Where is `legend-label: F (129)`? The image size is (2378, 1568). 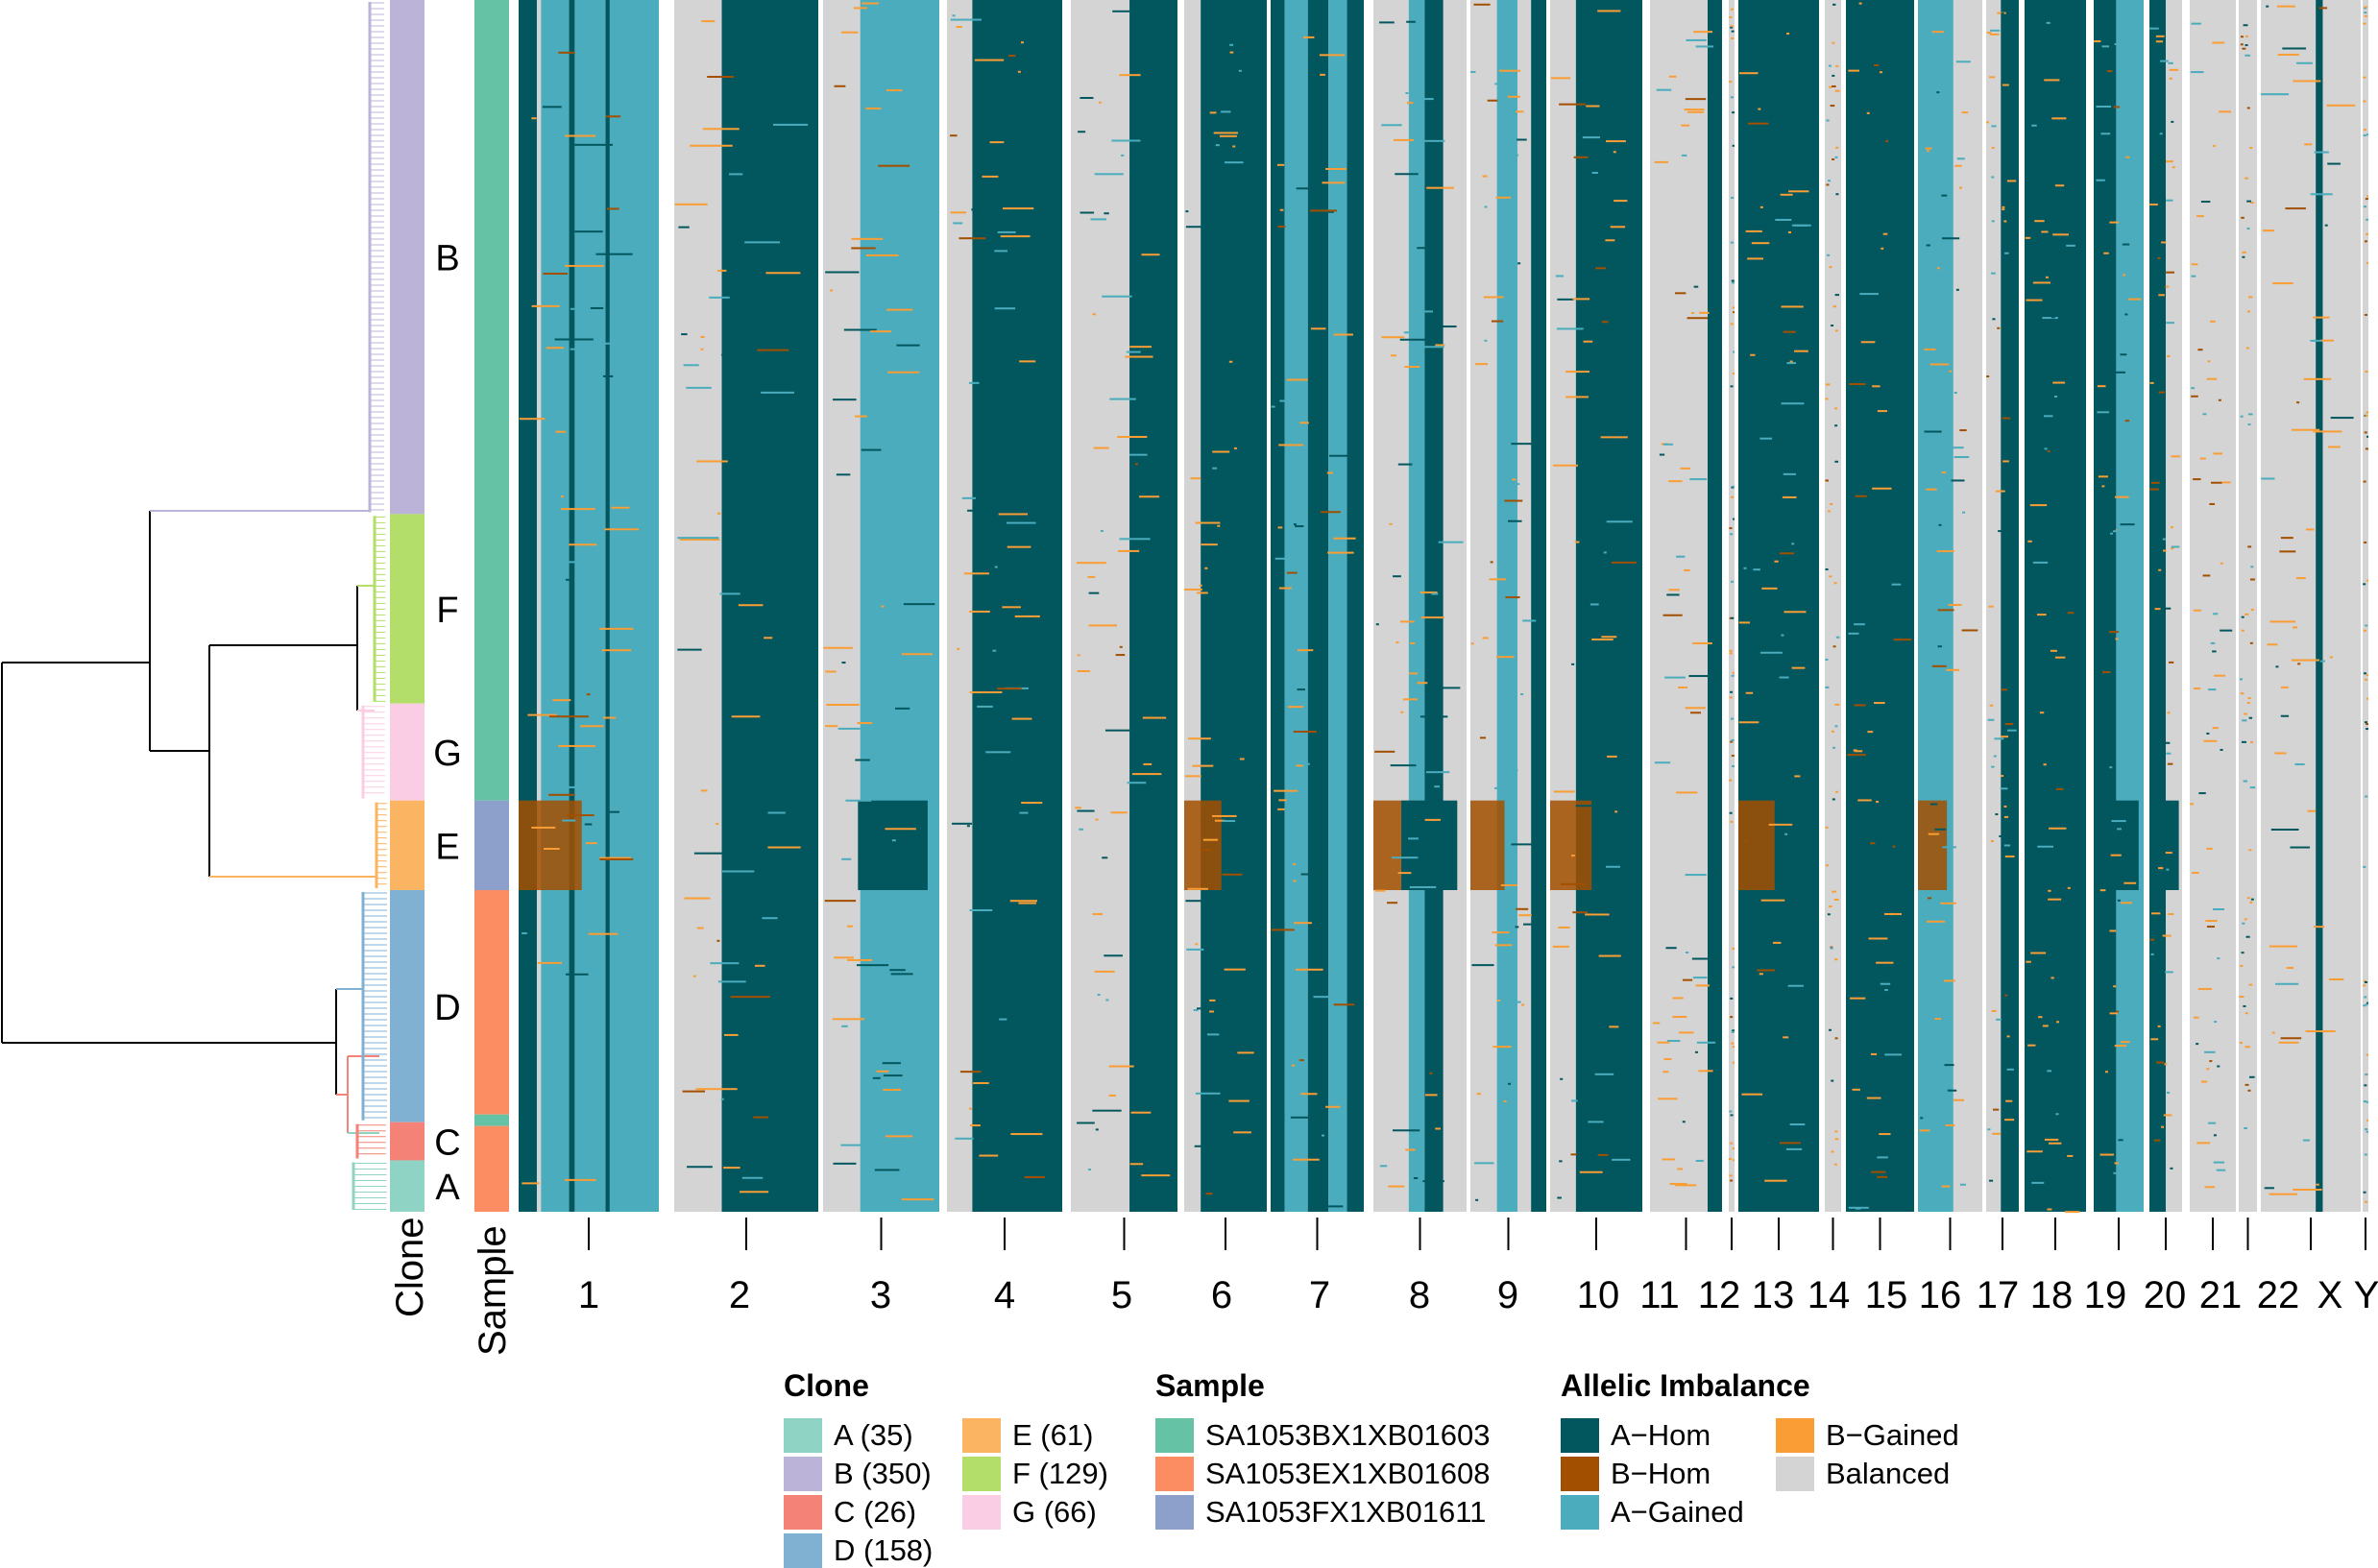
legend-label: F (129) is located at coordinates (1060, 1473).